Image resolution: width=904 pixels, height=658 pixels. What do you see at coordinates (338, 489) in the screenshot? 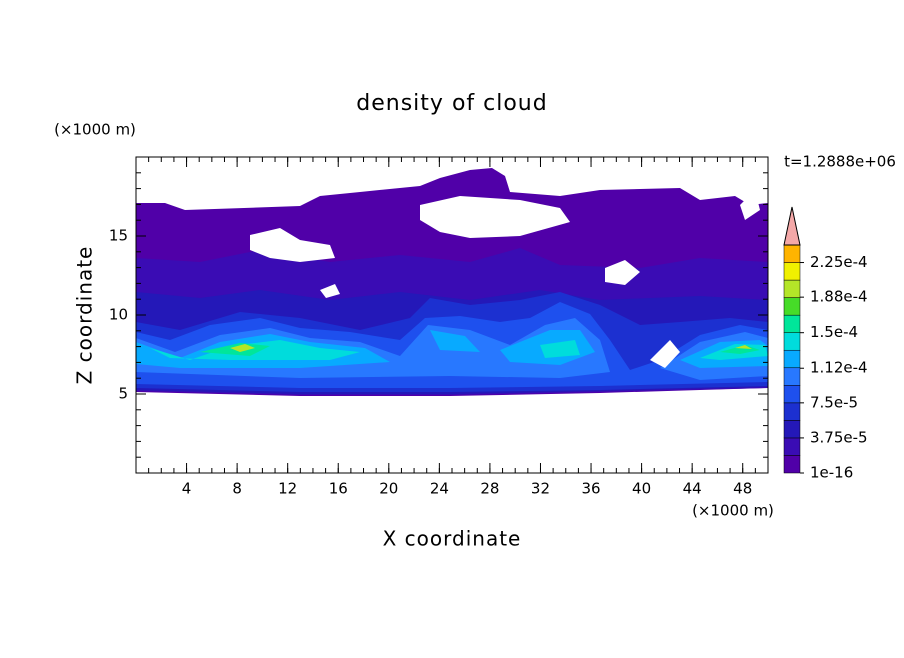
I see `x-tick-label: 16` at bounding box center [338, 489].